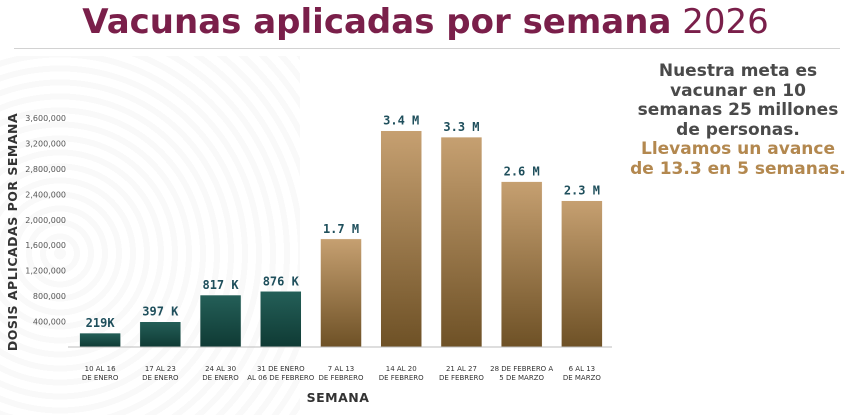 The width and height of the screenshot is (851, 415). What do you see at coordinates (12, 232) in the screenshot?
I see `y-axis-title: DOSIS APLICADAS POR SEMANA` at bounding box center [12, 232].